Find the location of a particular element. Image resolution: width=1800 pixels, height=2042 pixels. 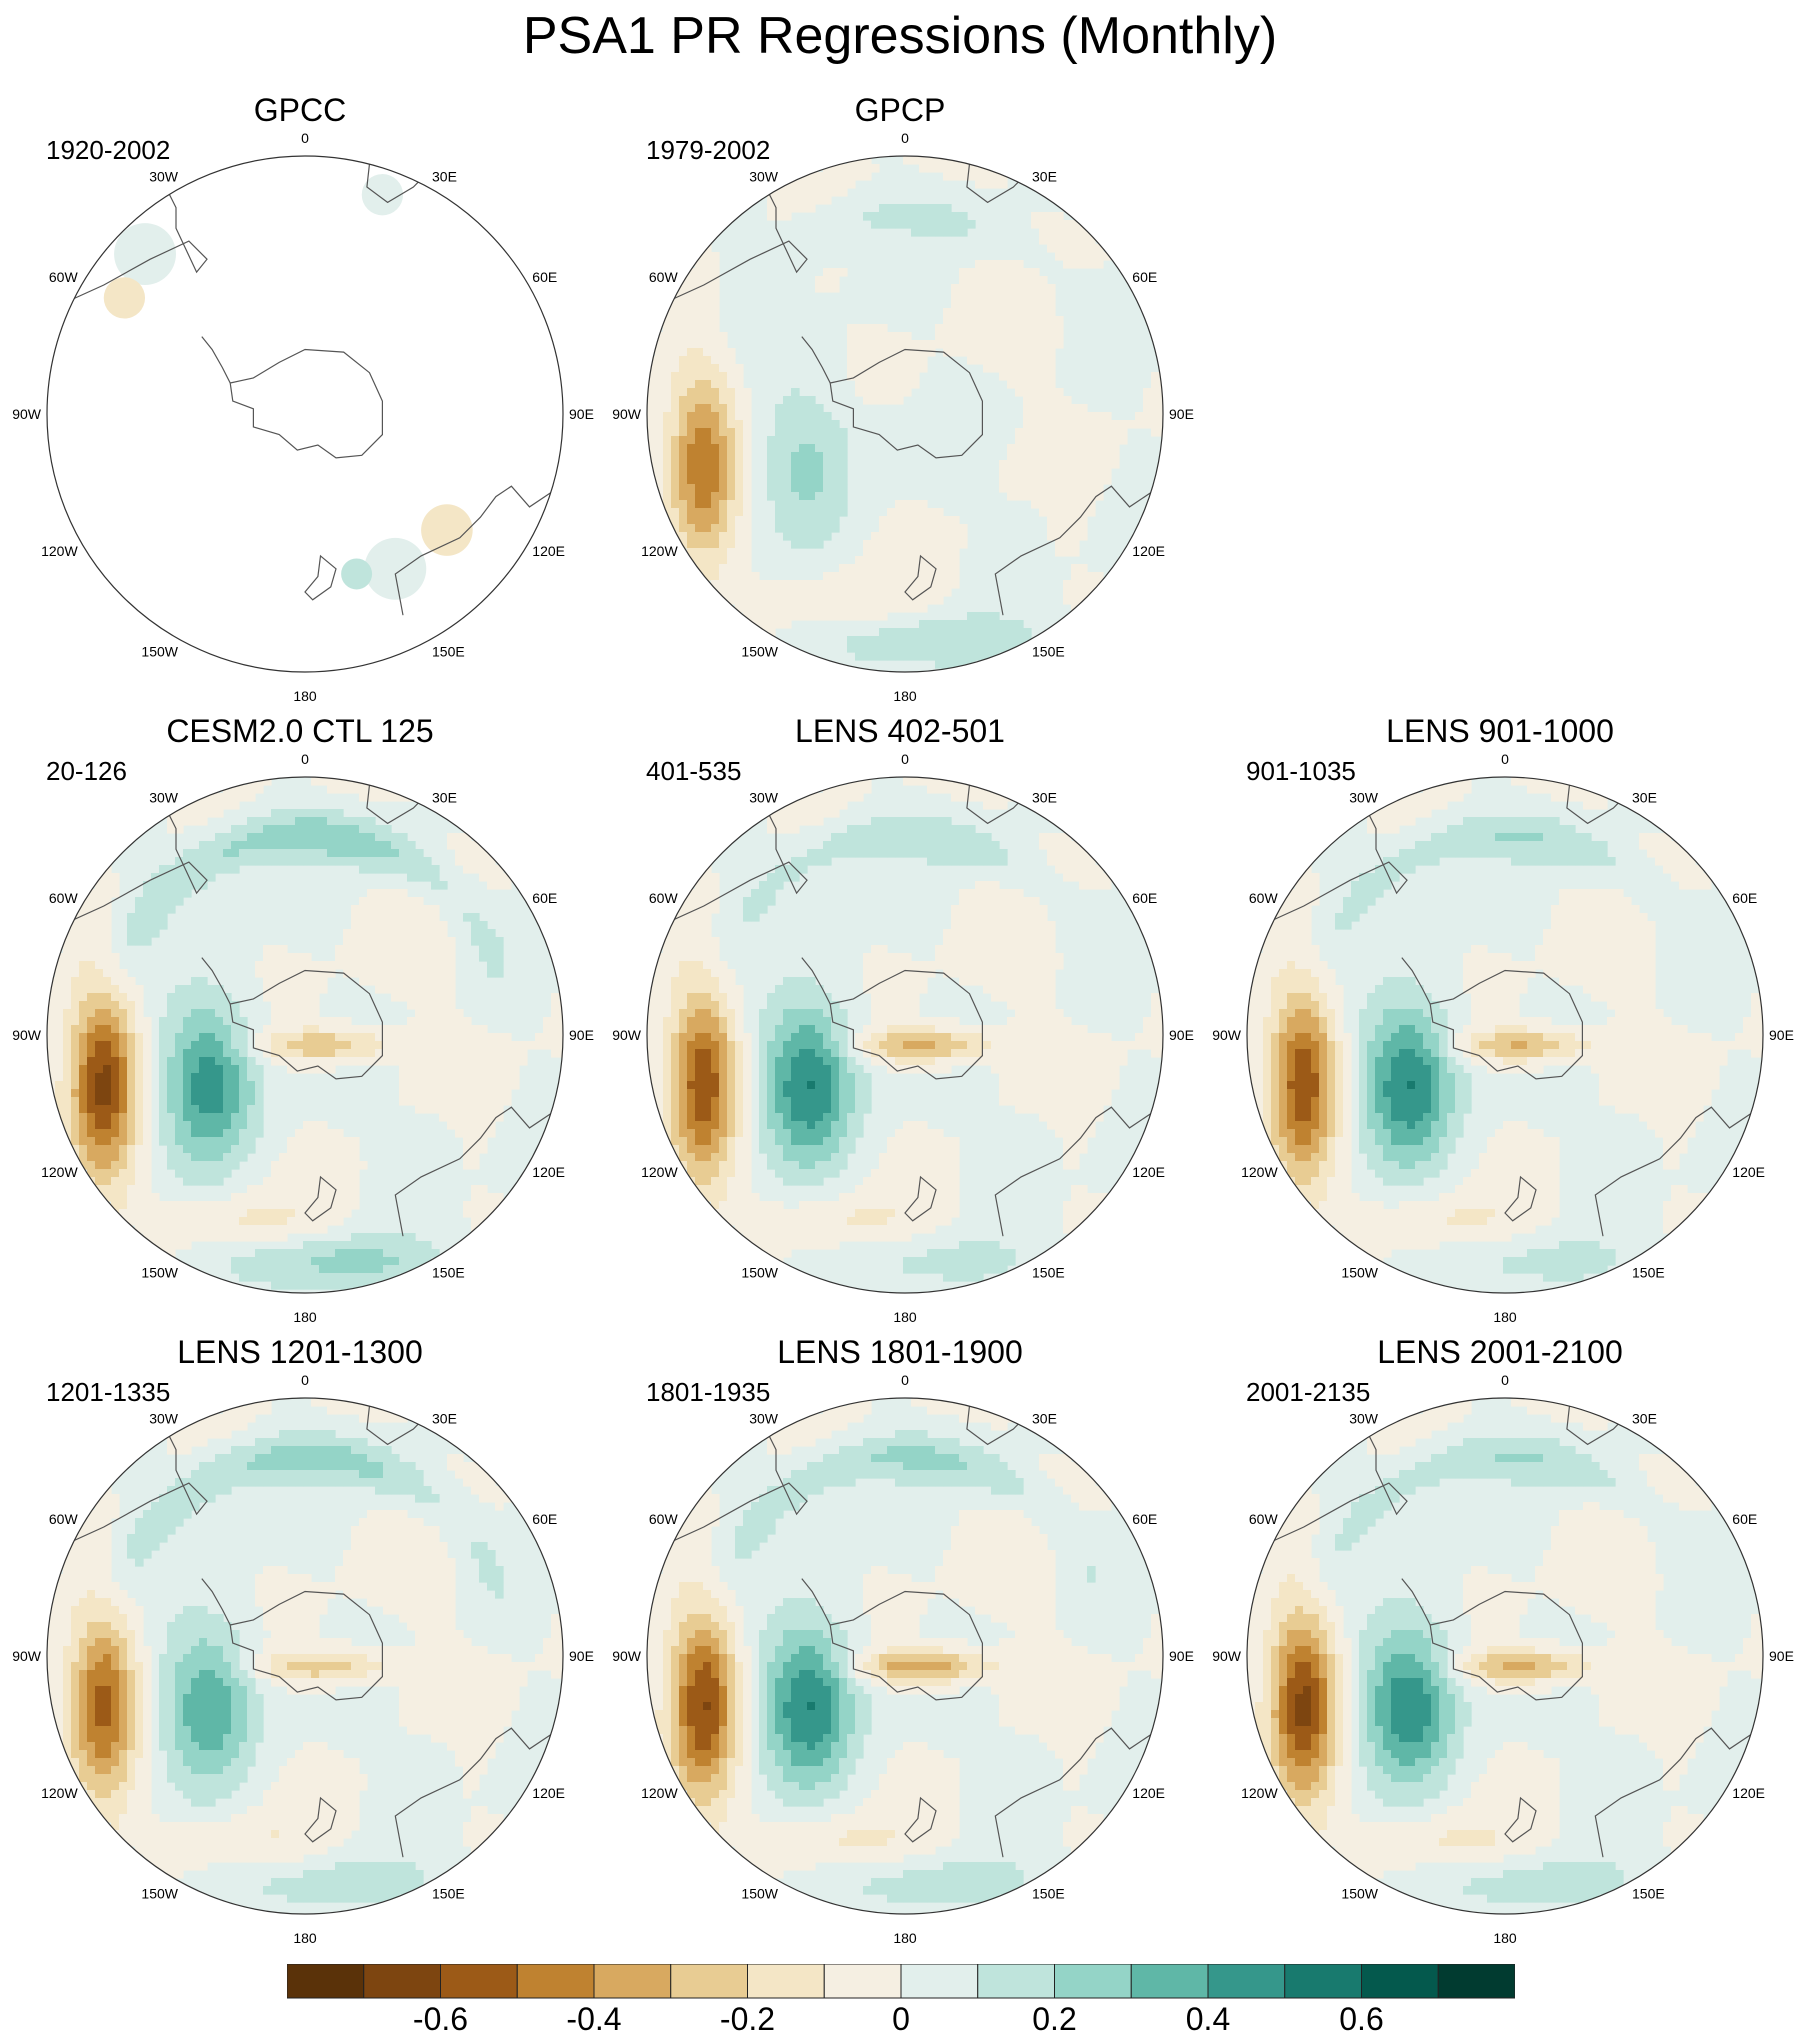

longitude-label: 0 is located at coordinates (305, 138).